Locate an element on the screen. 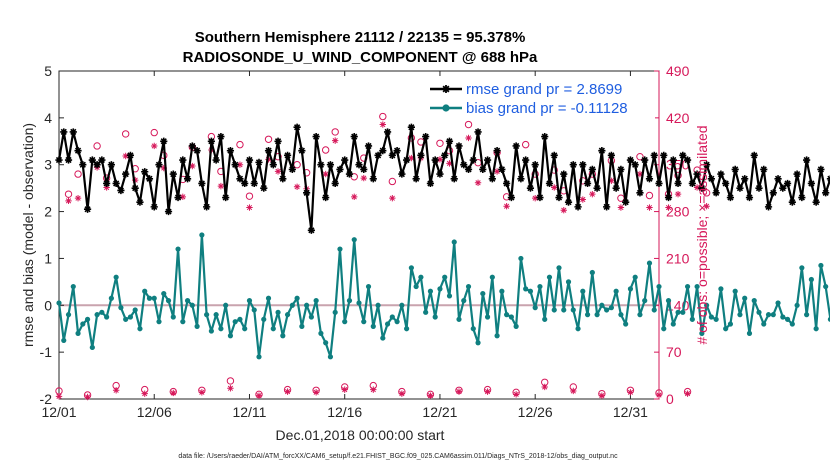 The width and height of the screenshot is (830, 470). y-tick-label: 0 is located at coordinates (48, 305).